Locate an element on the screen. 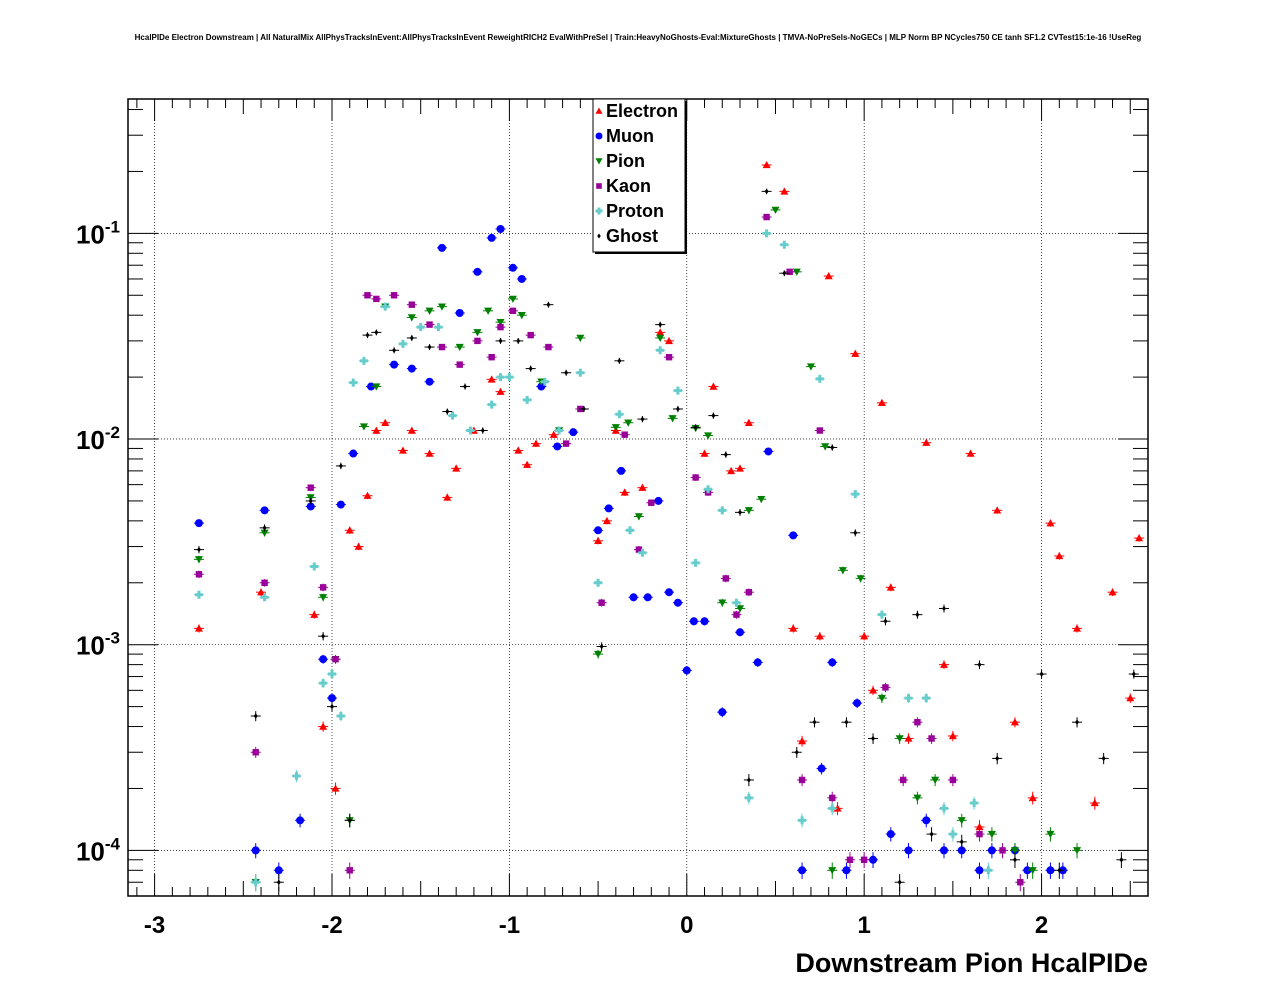  legend: Electron Muon Pion Kaon Proton Ghost is located at coordinates (639, 176).